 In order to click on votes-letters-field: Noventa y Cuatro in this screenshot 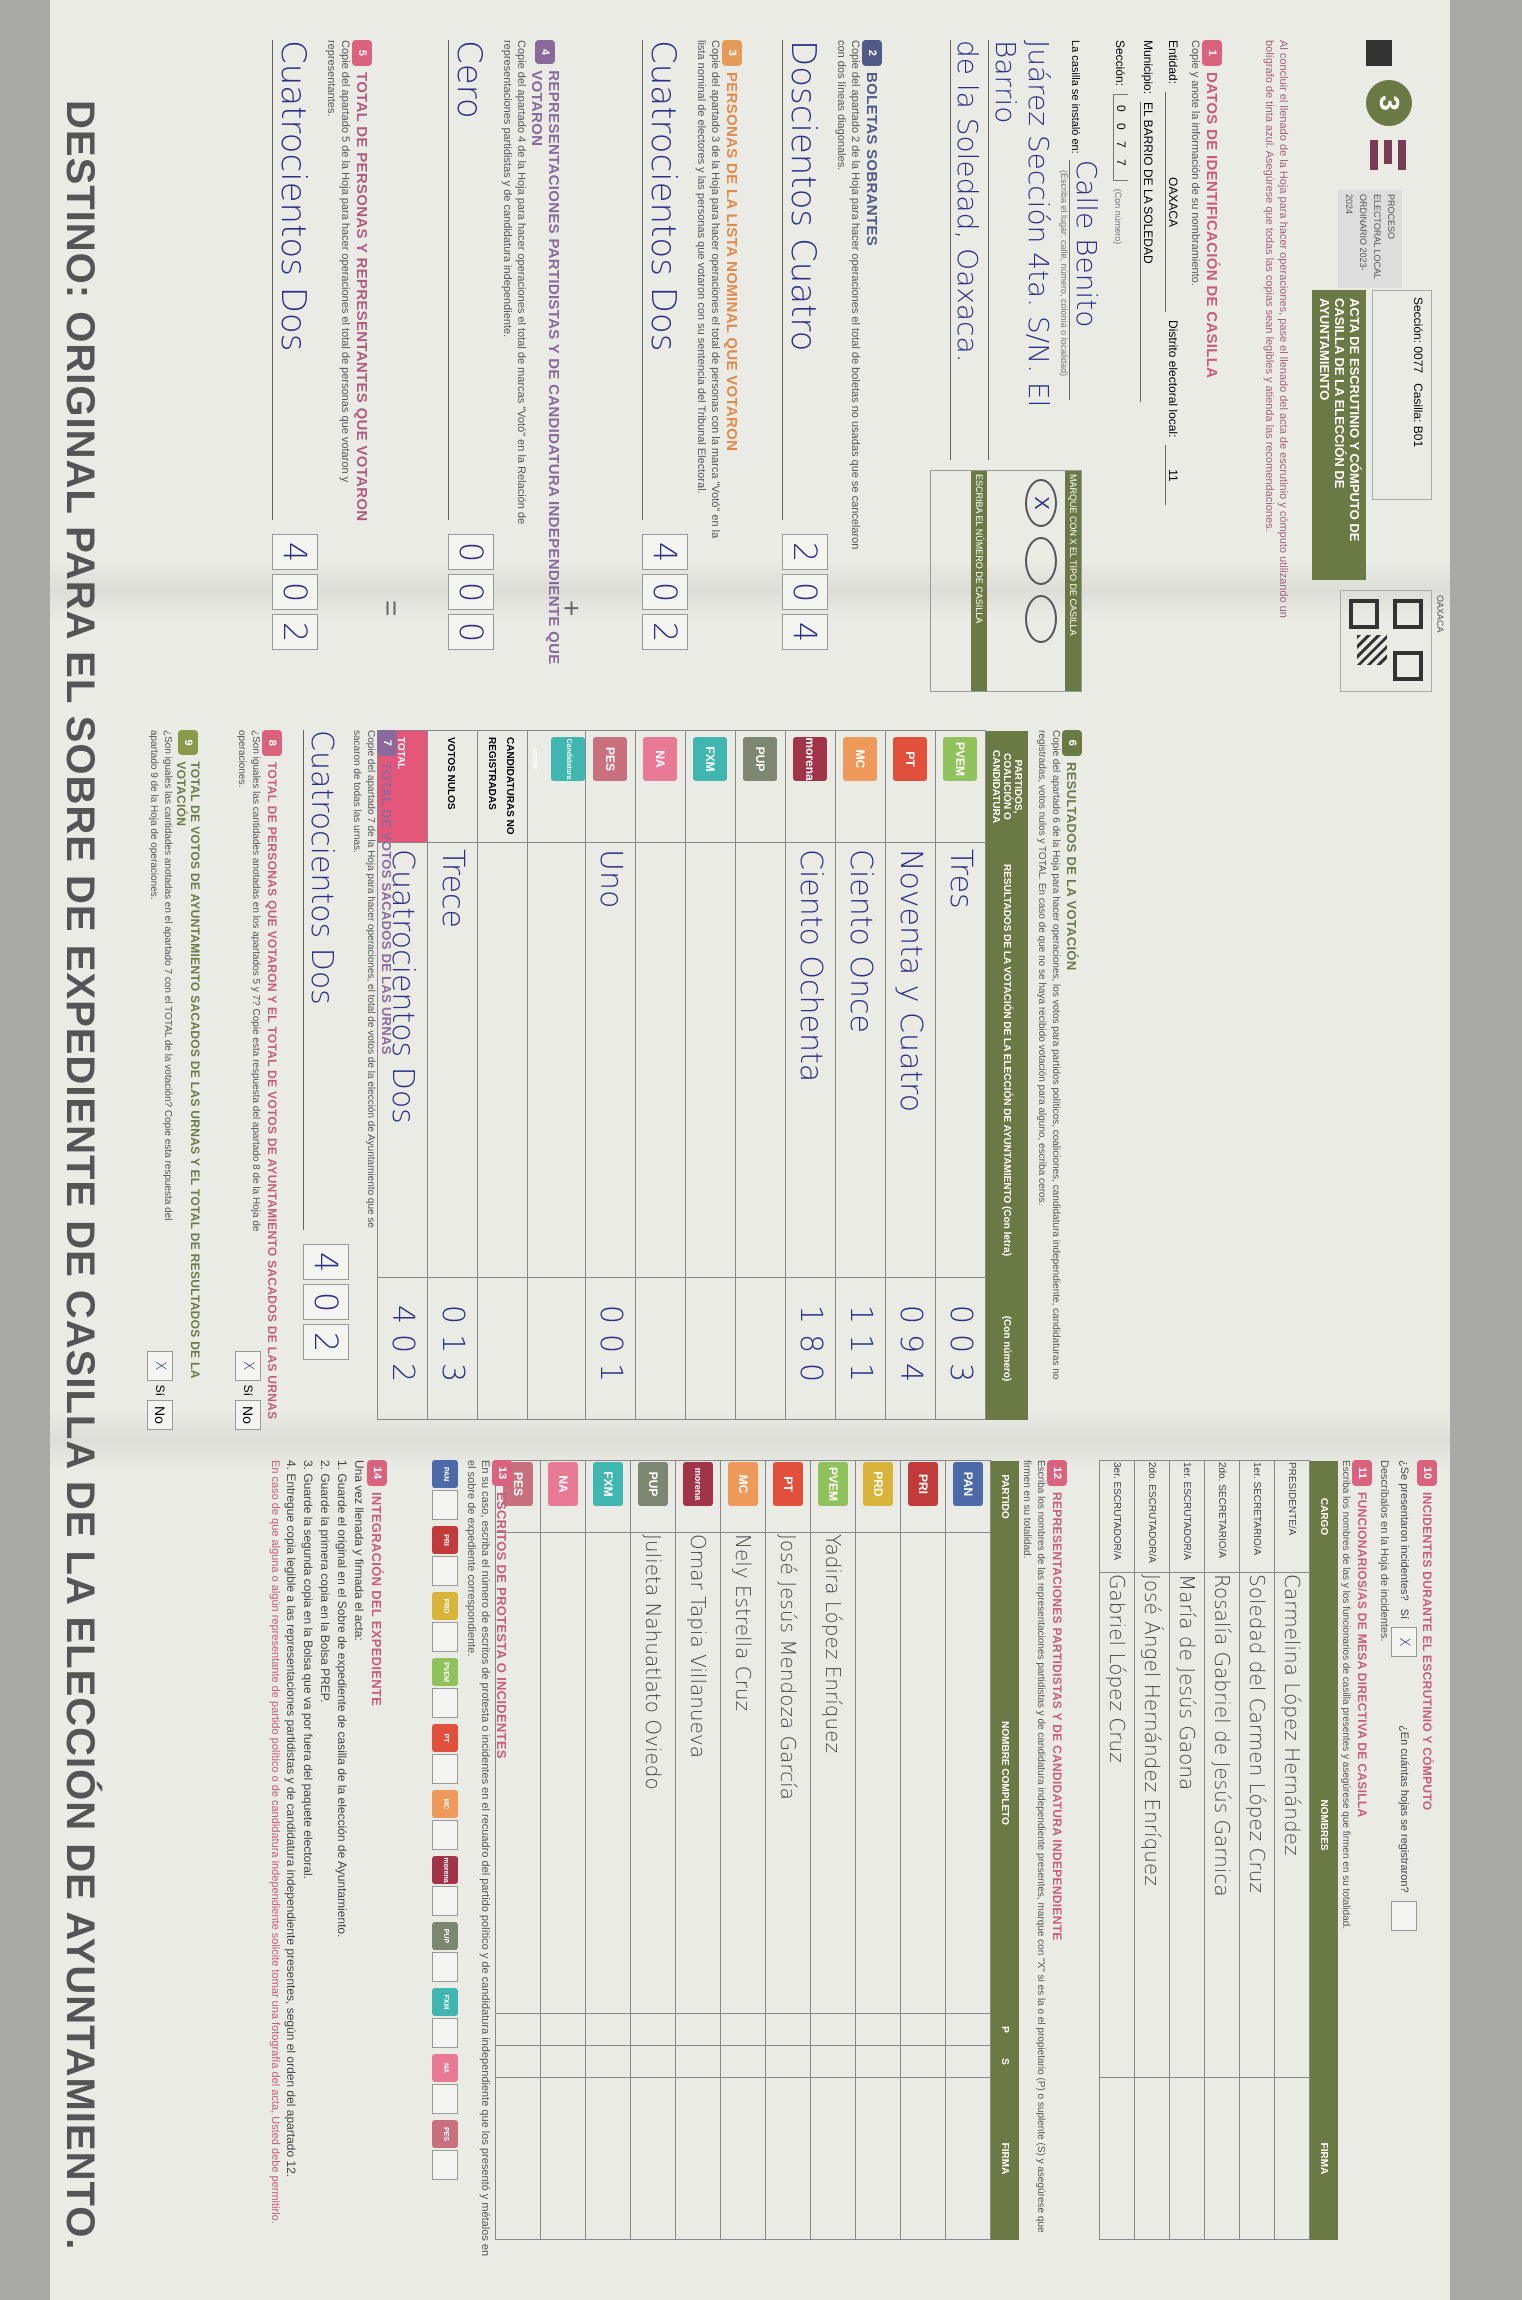, I will do `click(910, 1060)`.